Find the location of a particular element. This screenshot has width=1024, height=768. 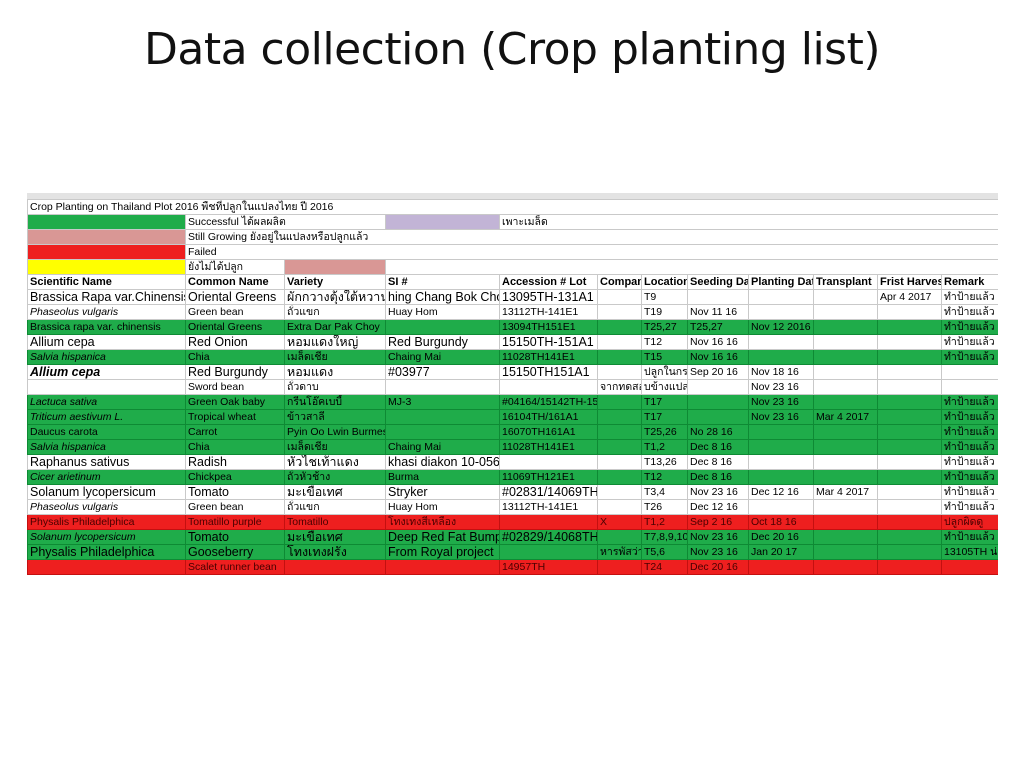

table-cell: Salvia hispanica is located at coordinates (106, 357).